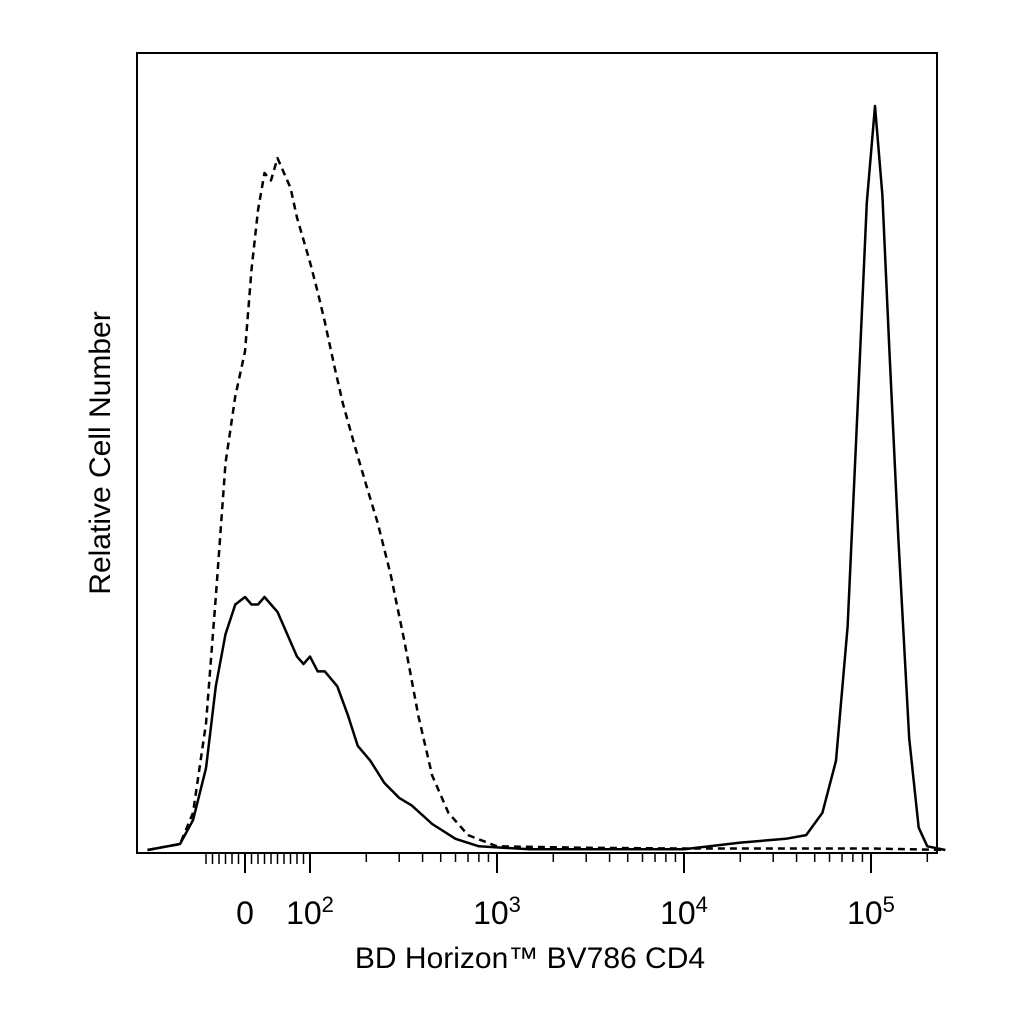  What do you see at coordinates (245, 913) in the screenshot?
I see `x-tick-label-0: 0` at bounding box center [245, 913].